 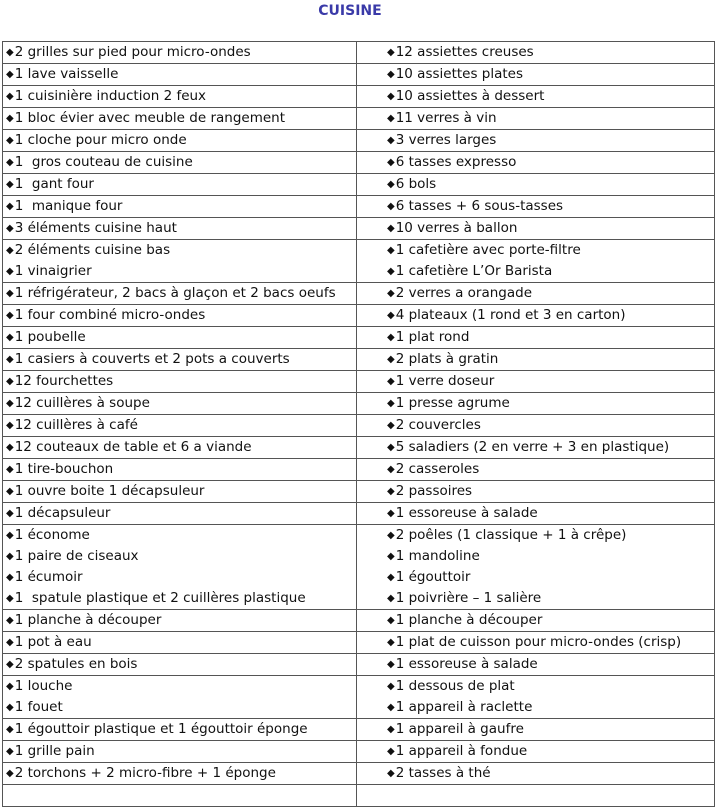 I want to click on left-cell: ◆1 louche ◆1 fouet, so click(x=179, y=697).